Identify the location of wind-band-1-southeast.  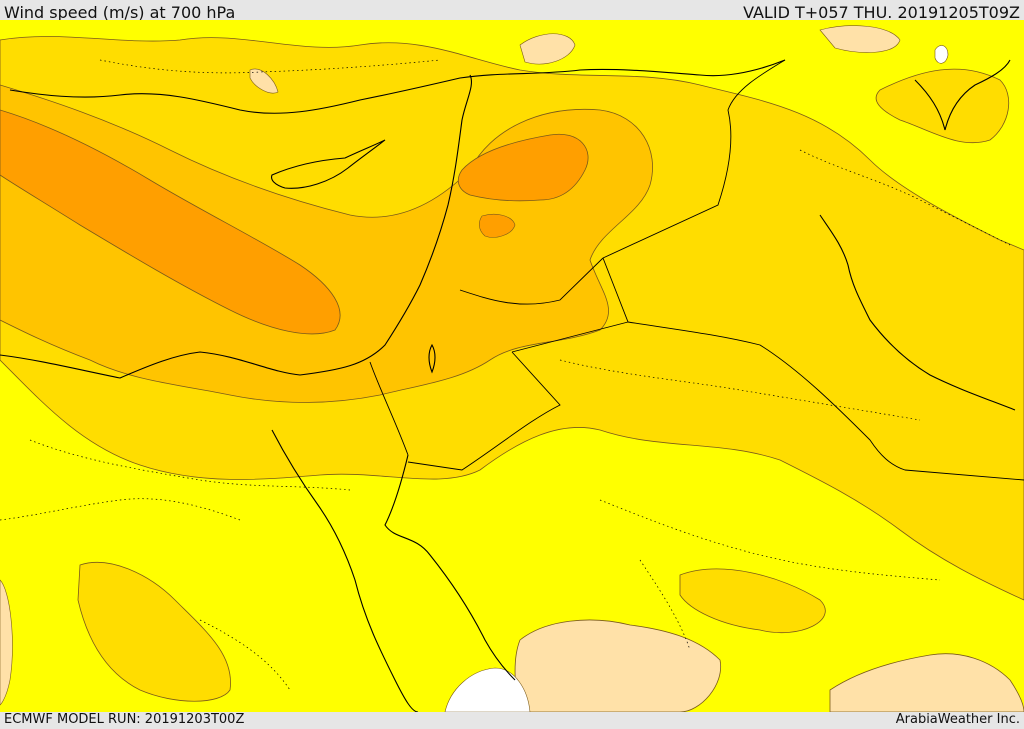
(752, 601).